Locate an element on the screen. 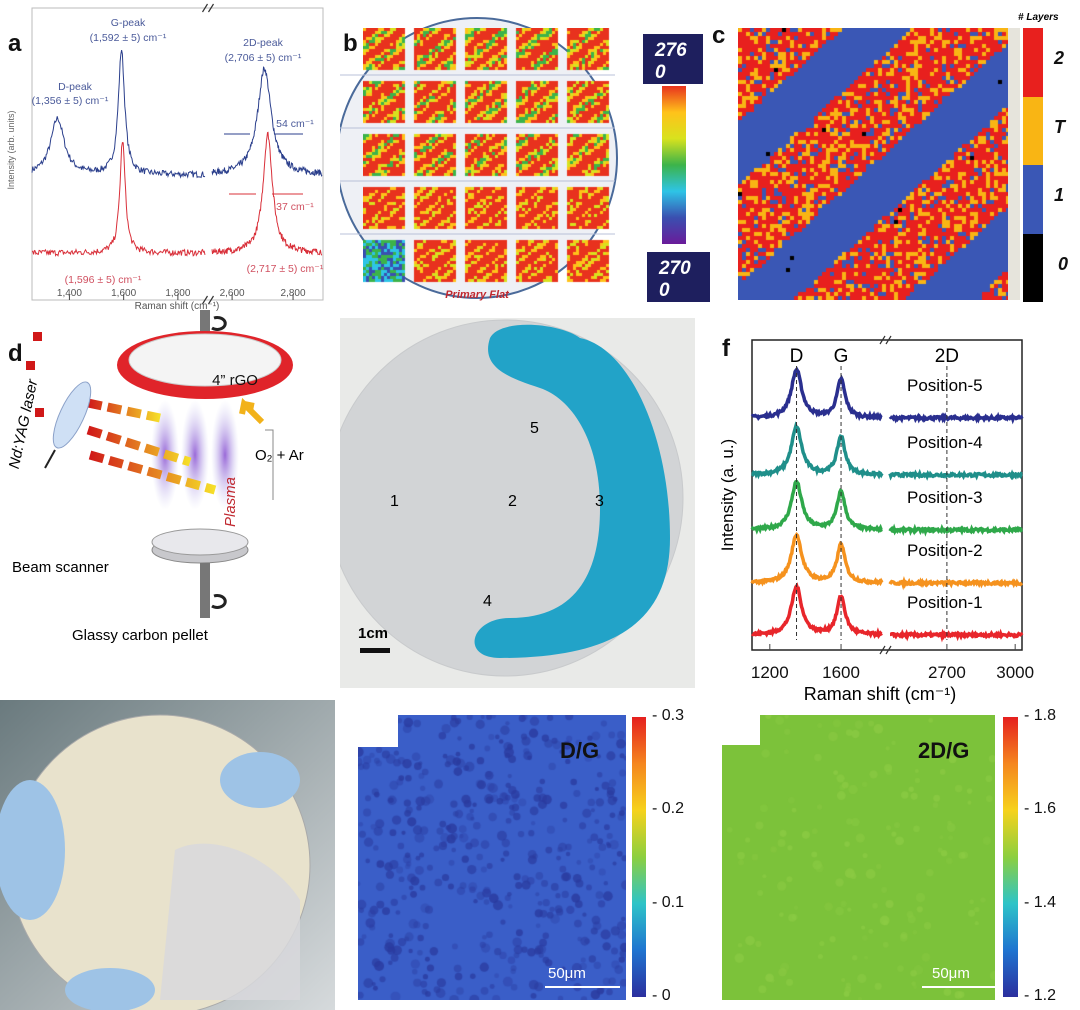 Image resolution: width=1080 pixels, height=1010 pixels. panel-label-d: d is located at coordinates (15, 353).